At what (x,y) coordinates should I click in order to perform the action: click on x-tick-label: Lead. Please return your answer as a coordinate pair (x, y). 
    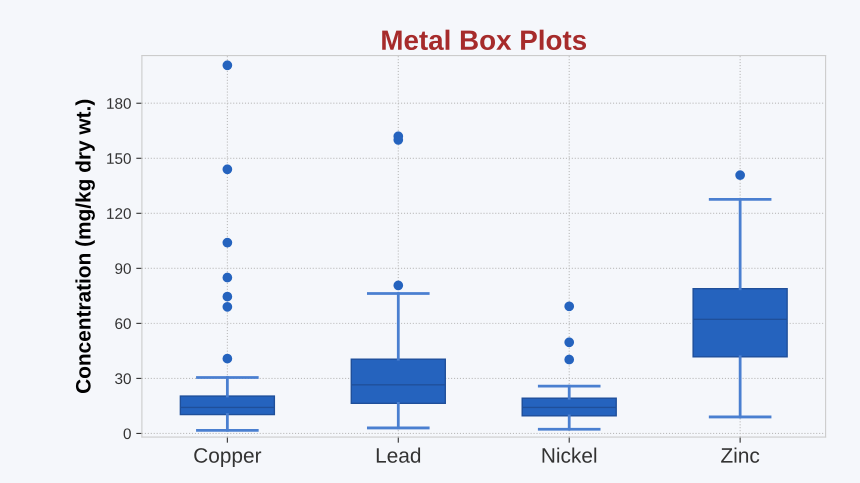
    Looking at the image, I should click on (398, 455).